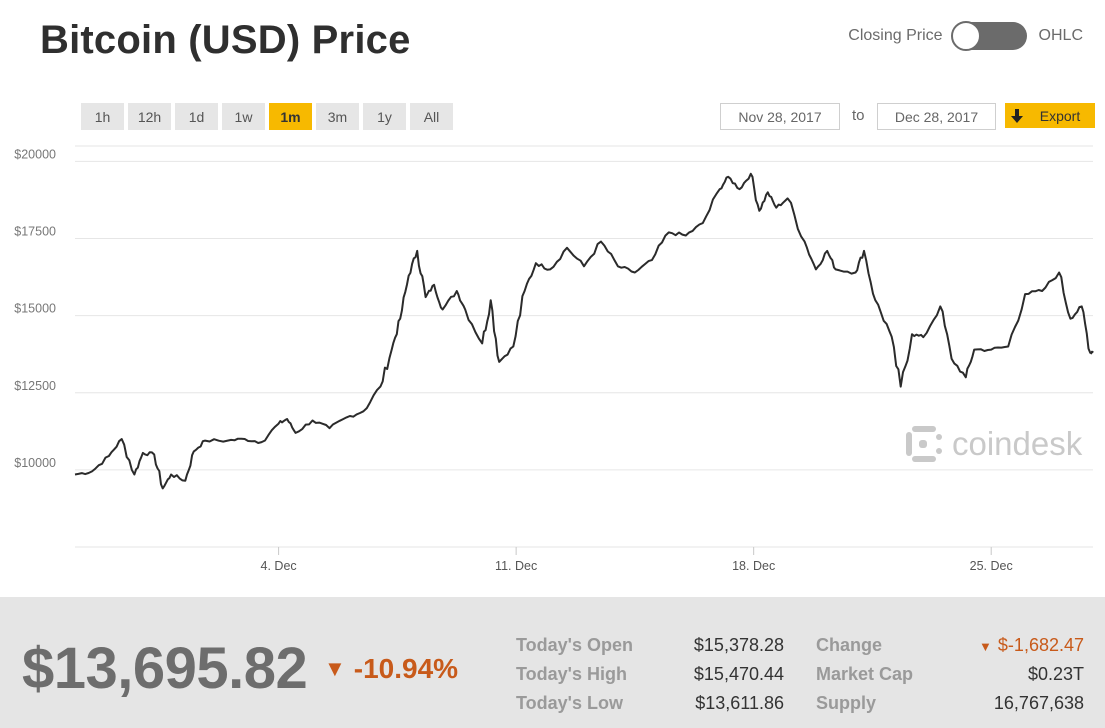 The image size is (1105, 728). Describe the element at coordinates (1055, 674) in the screenshot. I see `stat-value: $0.23T` at that location.